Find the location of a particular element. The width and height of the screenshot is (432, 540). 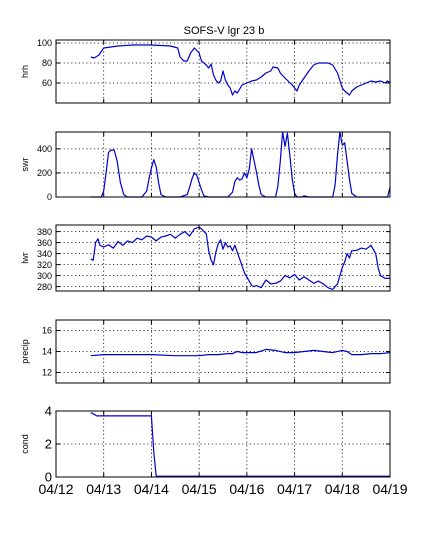

precip-y-tick-label: 16 is located at coordinates (47, 331).